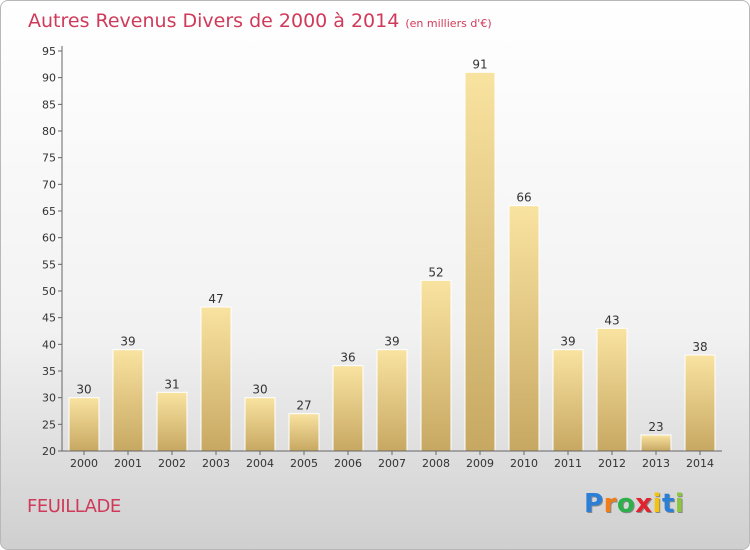 The height and width of the screenshot is (550, 750). I want to click on bar-2010, so click(524, 328).